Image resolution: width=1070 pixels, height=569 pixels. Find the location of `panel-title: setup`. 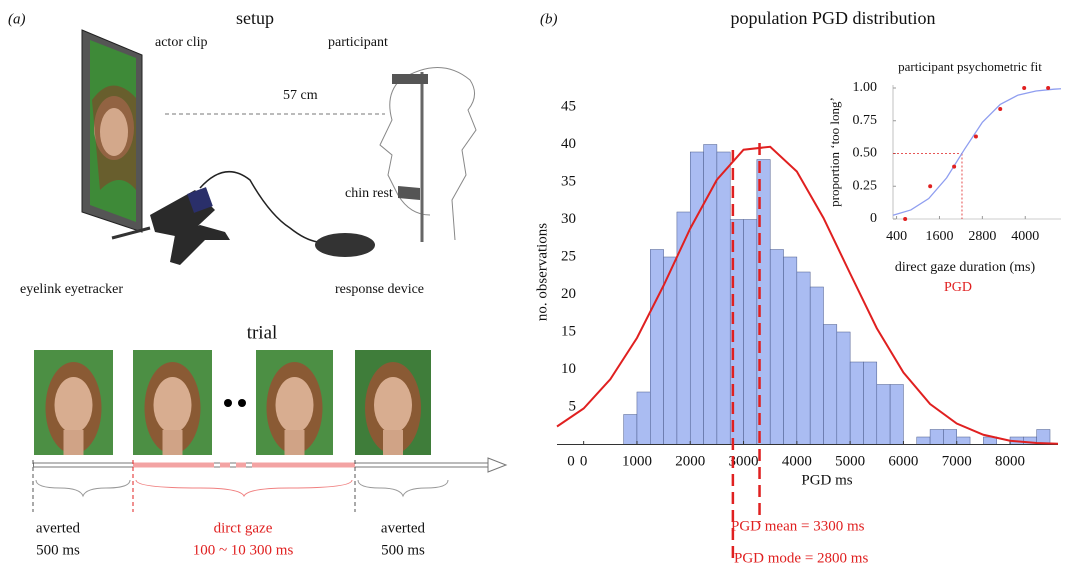

panel-title: setup is located at coordinates (255, 18).